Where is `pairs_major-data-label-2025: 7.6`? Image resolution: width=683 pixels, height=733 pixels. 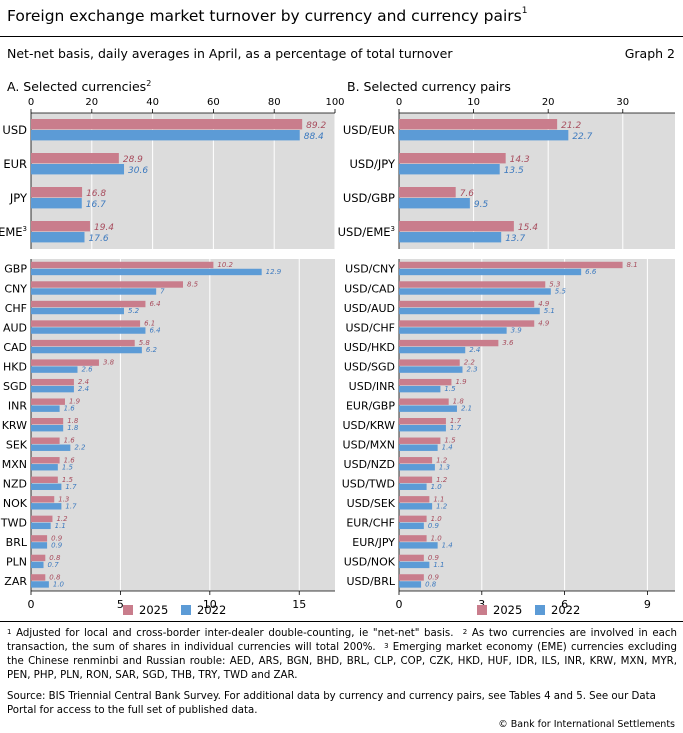
pairs_major-data-label-2025: 7.6 is located at coordinates (467, 194).